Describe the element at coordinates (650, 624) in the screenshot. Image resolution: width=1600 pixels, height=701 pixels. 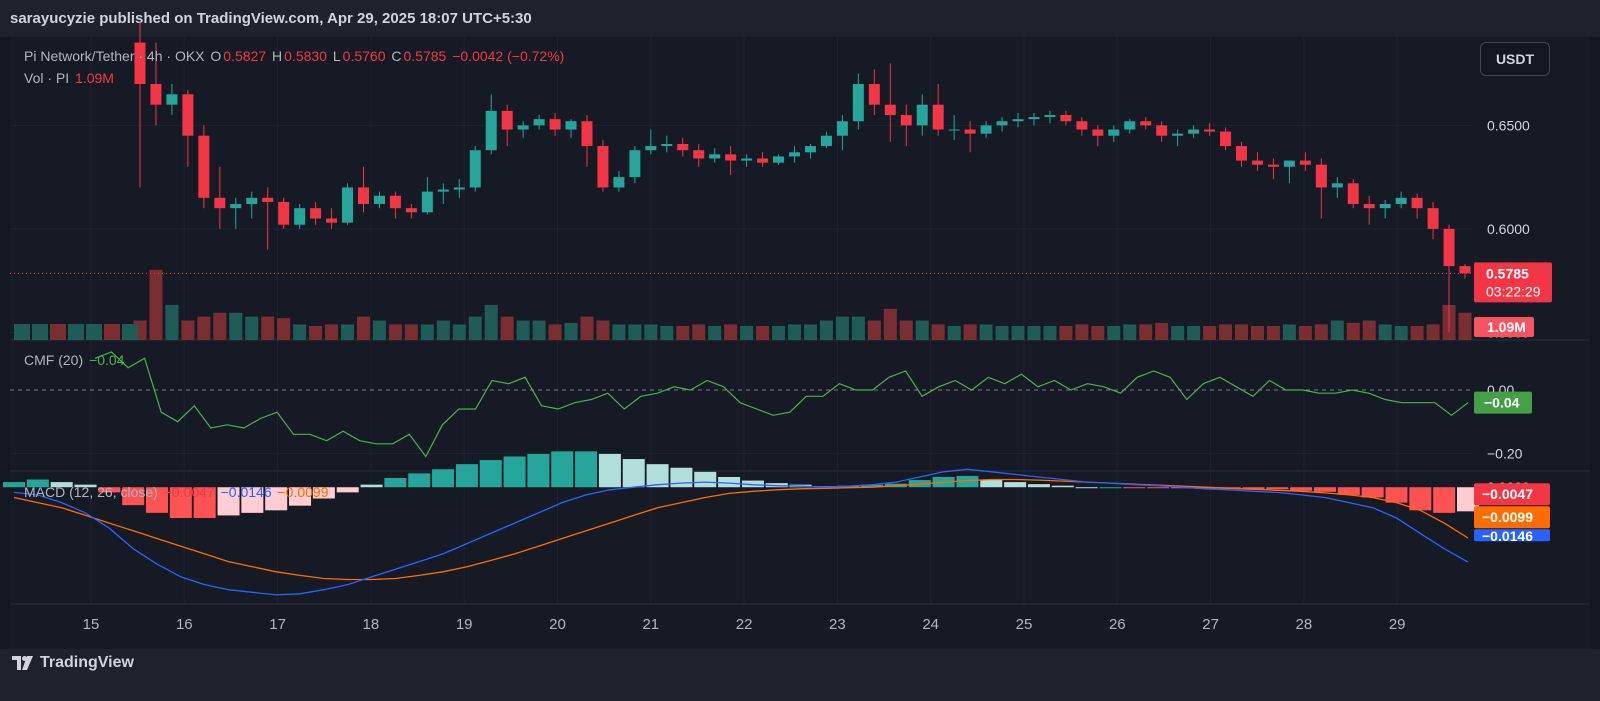
I see `time-tick-label: 21` at that location.